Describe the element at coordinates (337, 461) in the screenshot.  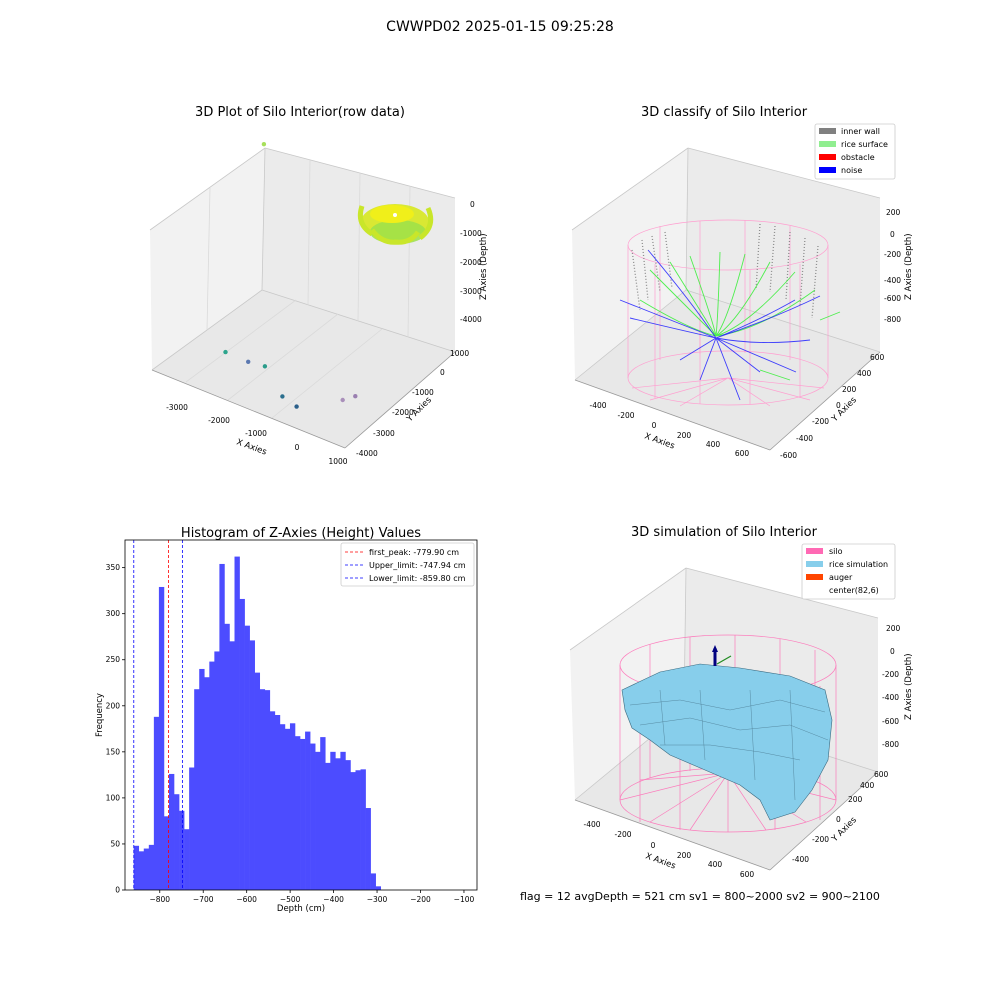
I see `raw-x-tick: 1000` at that location.